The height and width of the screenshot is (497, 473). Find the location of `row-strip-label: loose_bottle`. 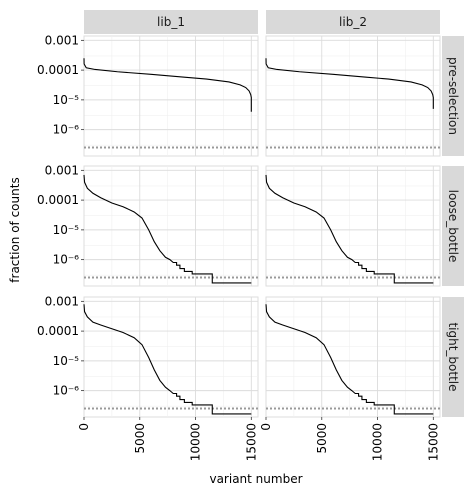

row-strip-label: loose_bottle is located at coordinates (453, 226).